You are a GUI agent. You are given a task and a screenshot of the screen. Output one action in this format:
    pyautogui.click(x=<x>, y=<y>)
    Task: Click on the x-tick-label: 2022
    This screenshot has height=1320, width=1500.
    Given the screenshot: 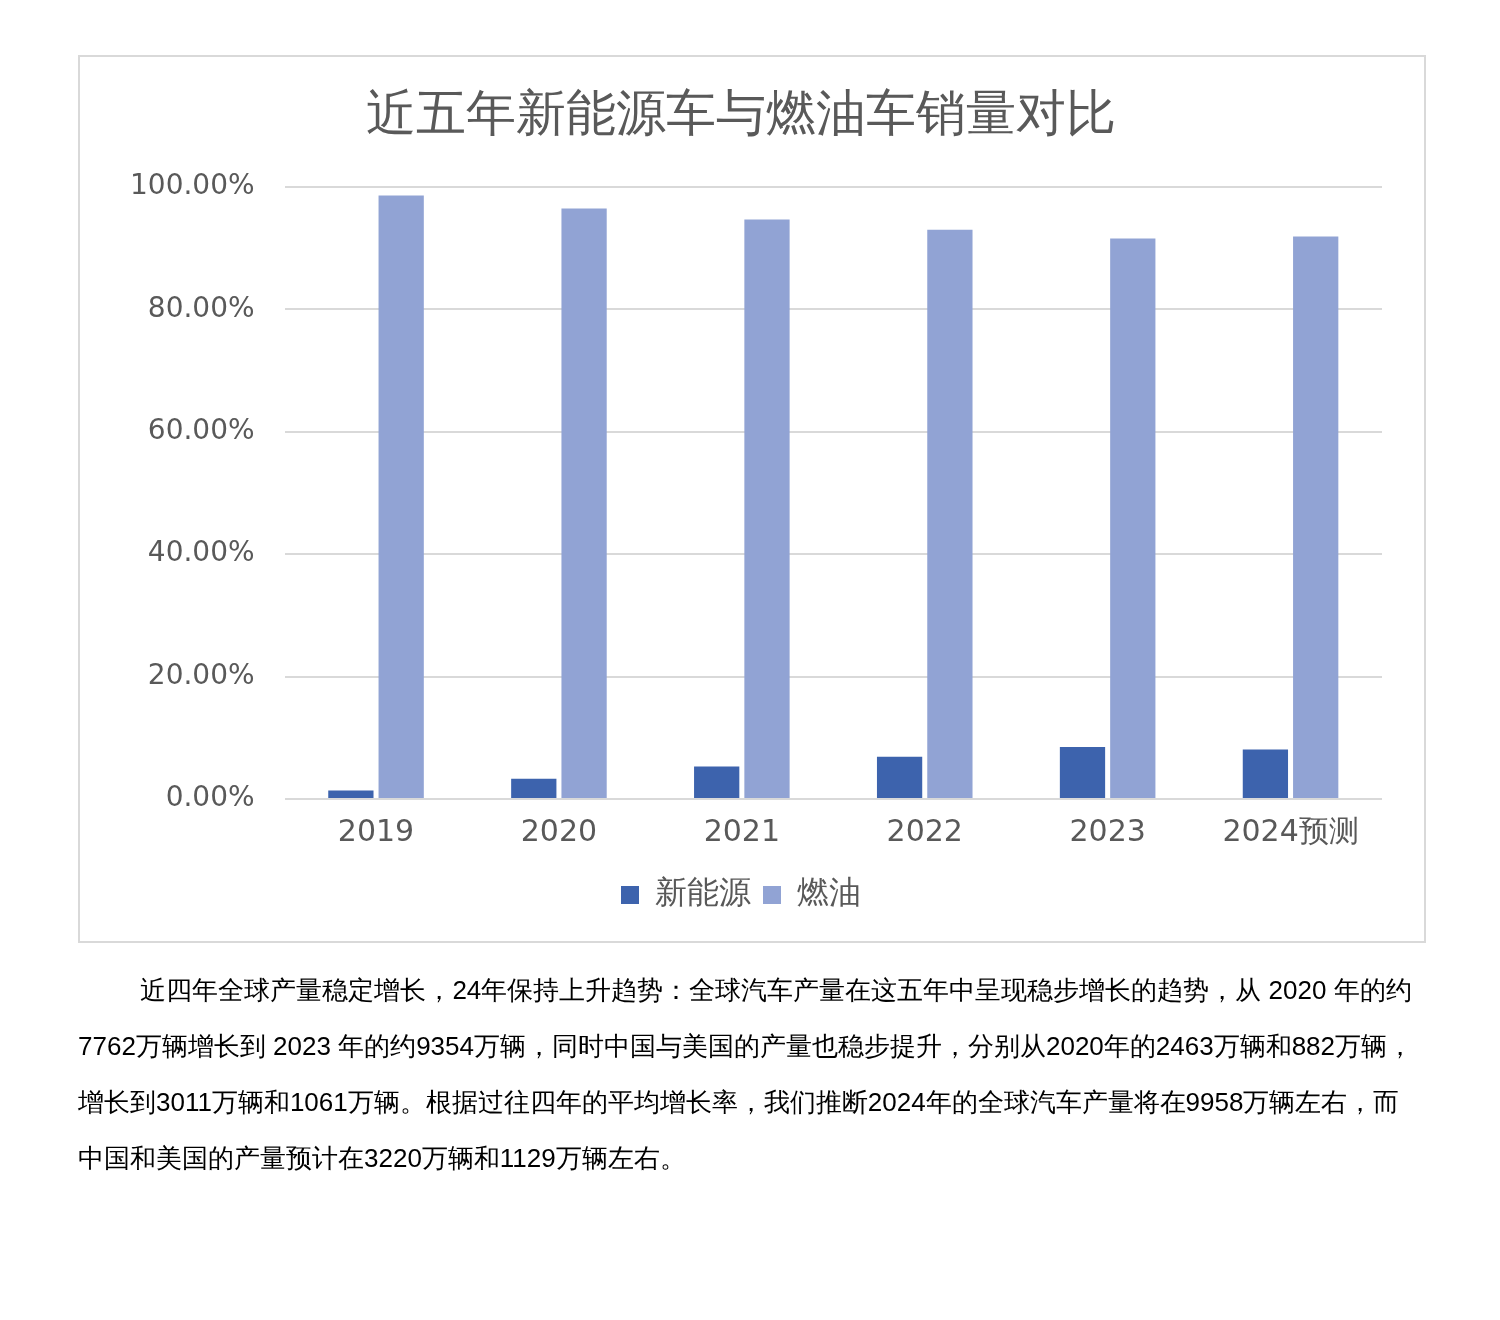 What is the action you would take?
    pyautogui.click(x=924, y=830)
    